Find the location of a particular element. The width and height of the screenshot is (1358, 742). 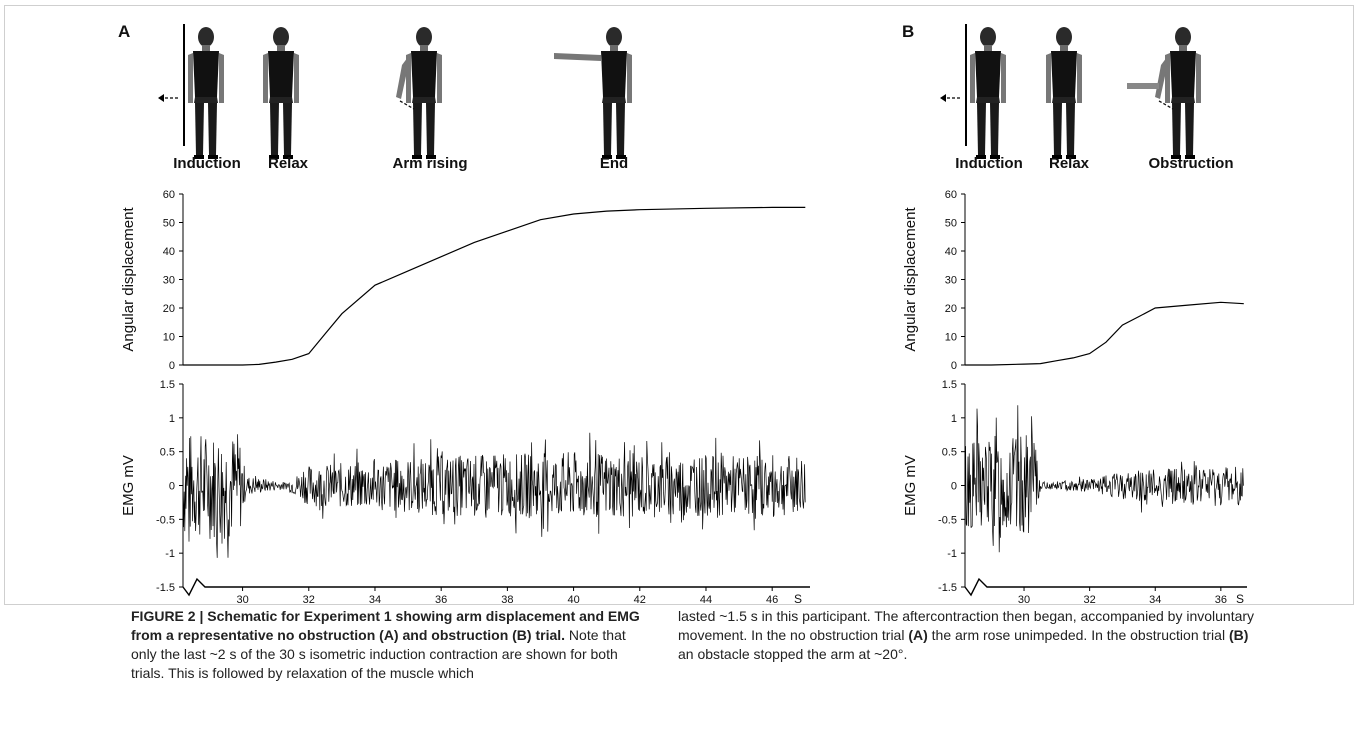

panel-a-angle-tick-label-3: 30 is located at coordinates (169, 281).